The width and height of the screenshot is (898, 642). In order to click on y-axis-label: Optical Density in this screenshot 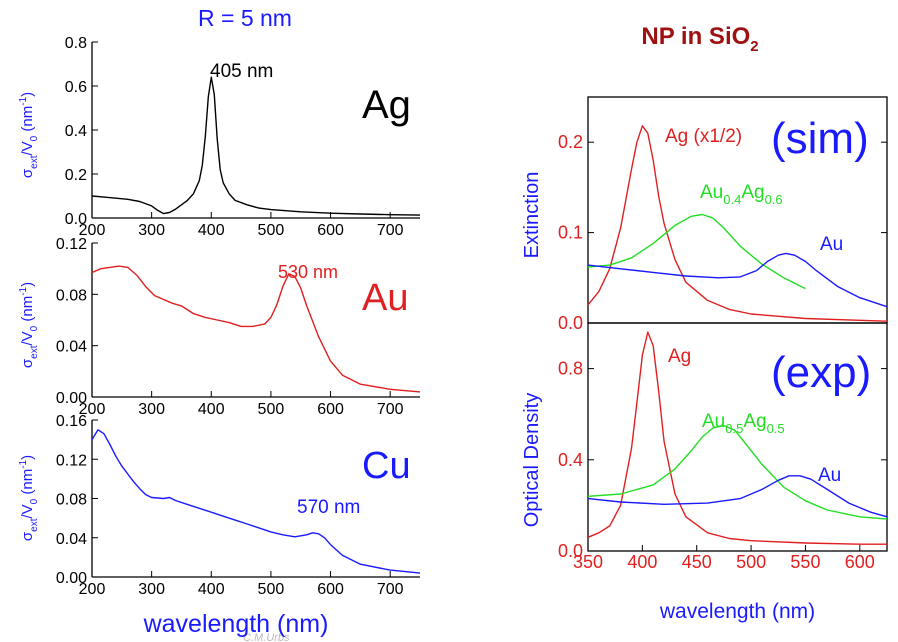, I will do `click(532, 460)`.